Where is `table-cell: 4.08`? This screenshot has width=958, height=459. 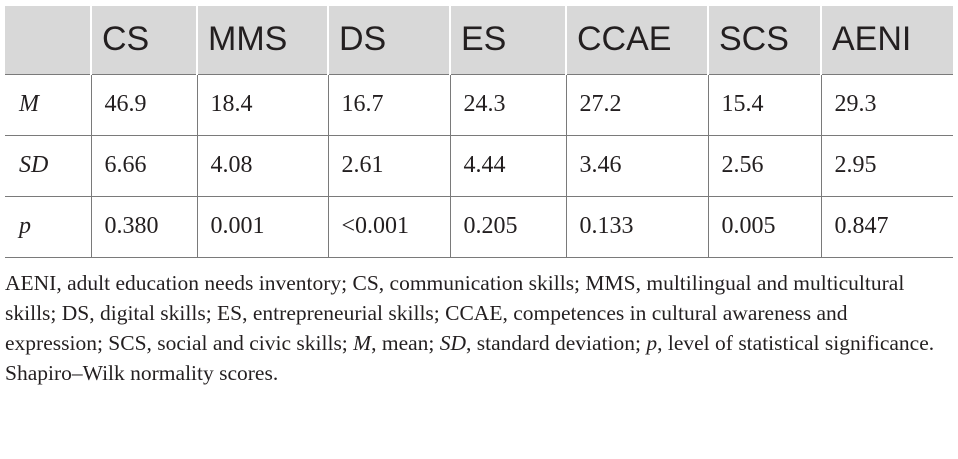 table-cell: 4.08 is located at coordinates (263, 165).